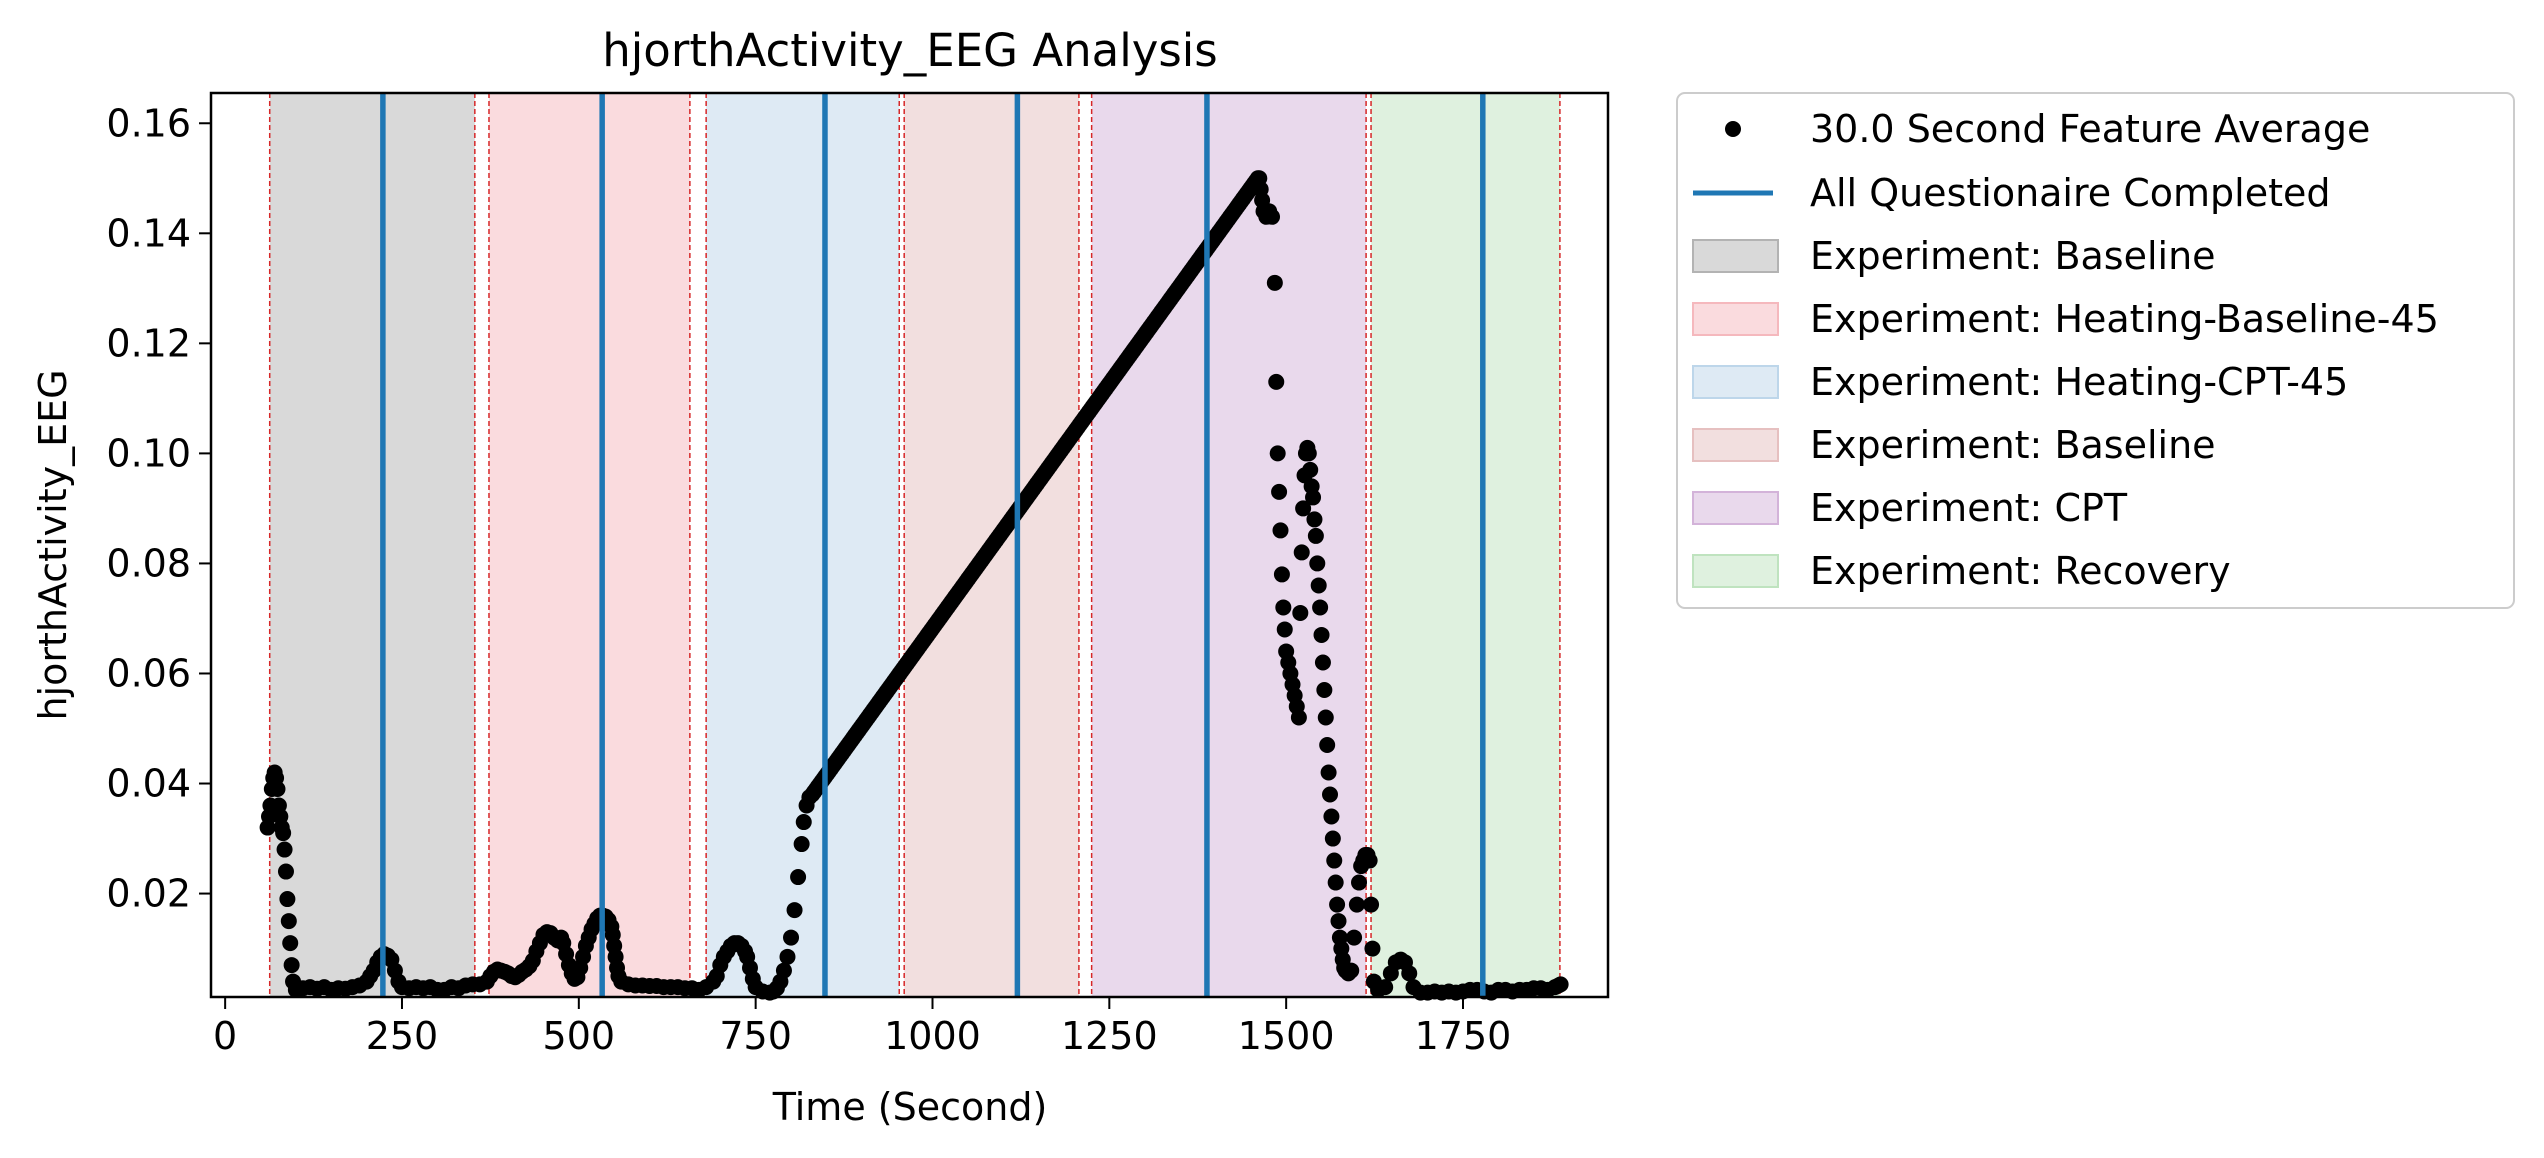 Image resolution: width=2544 pixels, height=1158 pixels. I want to click on x-axis-title: Time (Second), so click(910, 1107).